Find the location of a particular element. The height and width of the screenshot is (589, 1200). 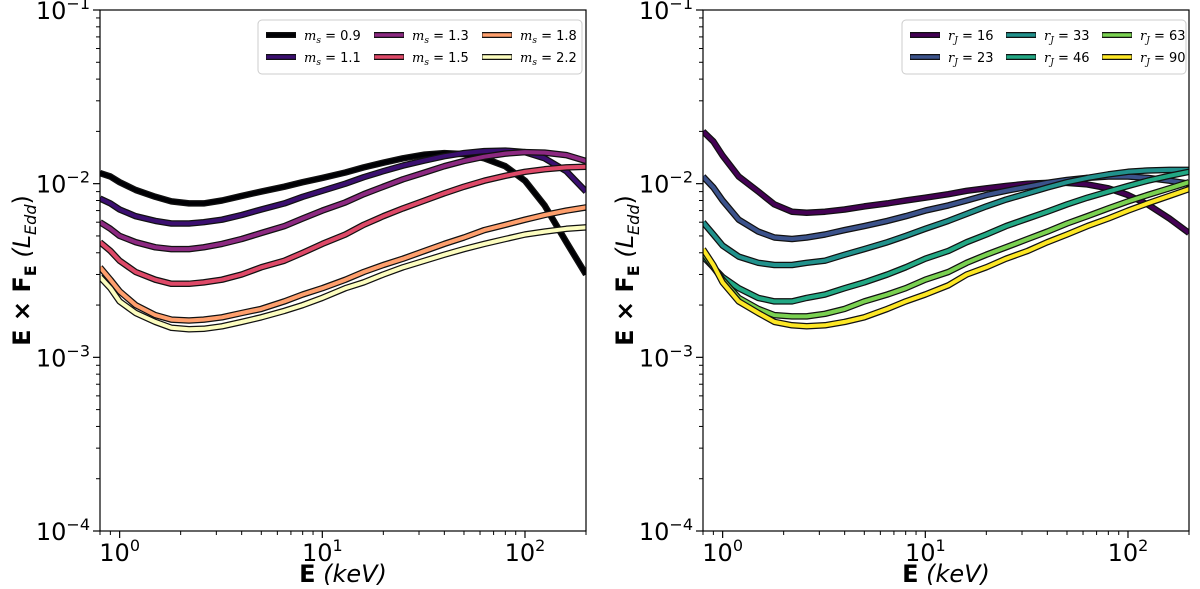

legend-value: 90 is located at coordinates (1177, 58).